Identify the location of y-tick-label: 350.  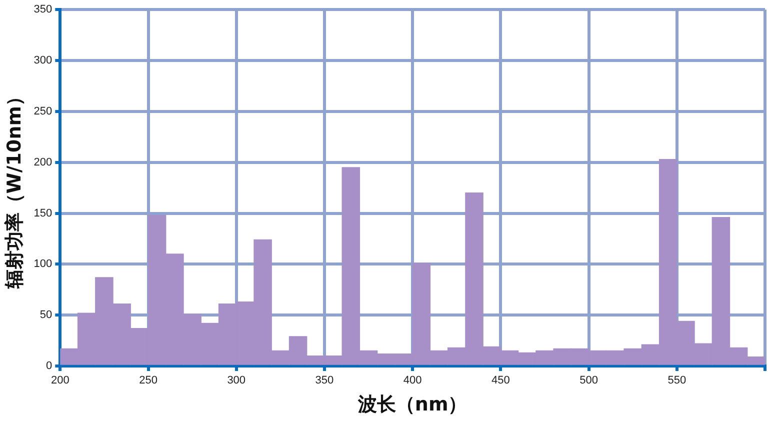
(43, 10).